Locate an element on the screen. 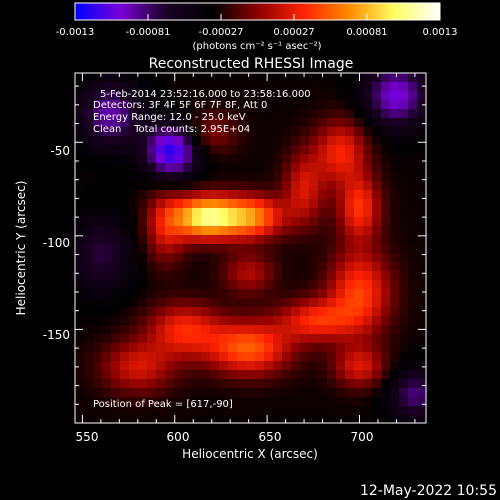 This screenshot has width=500, height=500. y-tick-label: -100 is located at coordinates (56, 243).